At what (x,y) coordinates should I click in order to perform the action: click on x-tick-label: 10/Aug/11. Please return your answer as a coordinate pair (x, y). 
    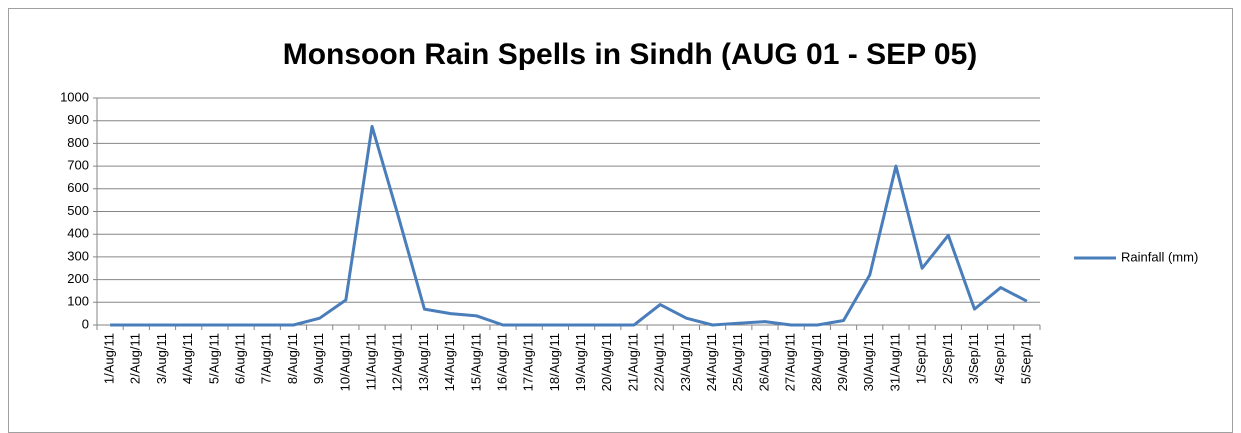
    Looking at the image, I should click on (344, 362).